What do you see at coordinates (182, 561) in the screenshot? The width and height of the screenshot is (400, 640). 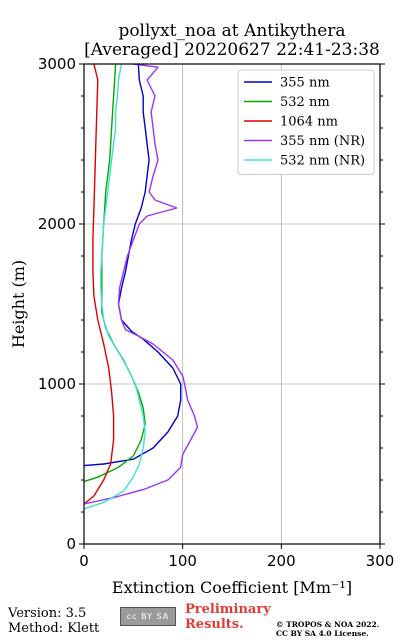 I see `x-tick-label: 100` at bounding box center [182, 561].